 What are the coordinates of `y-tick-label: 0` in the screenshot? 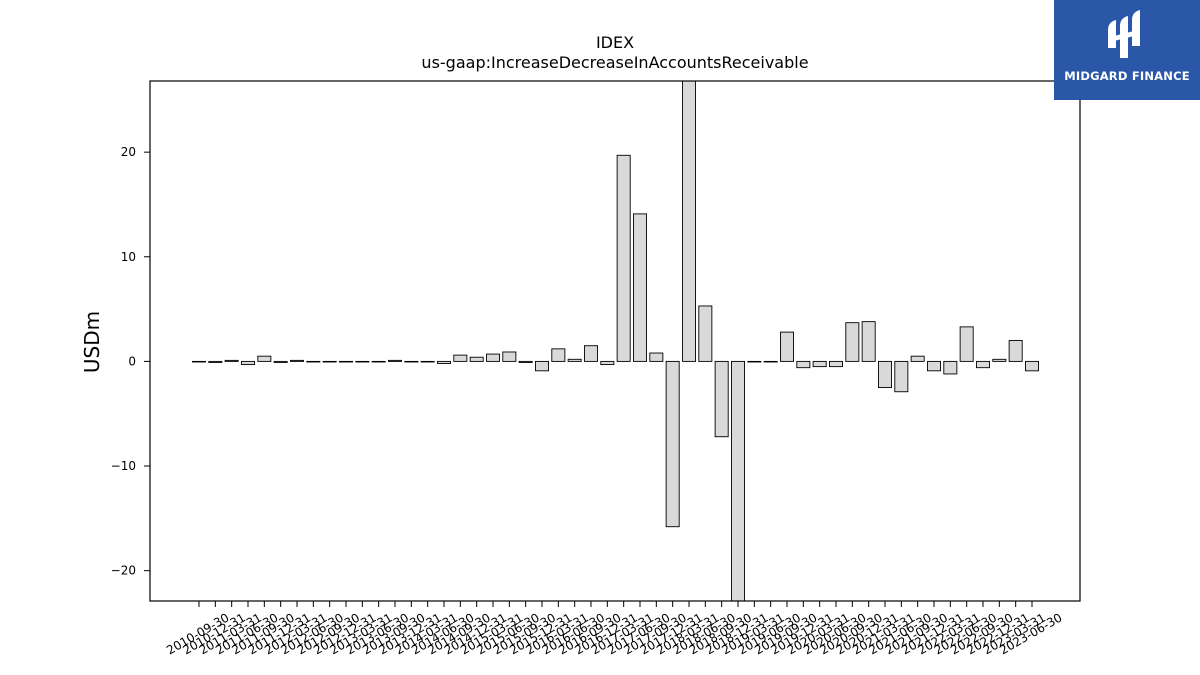 It's located at (132, 361).